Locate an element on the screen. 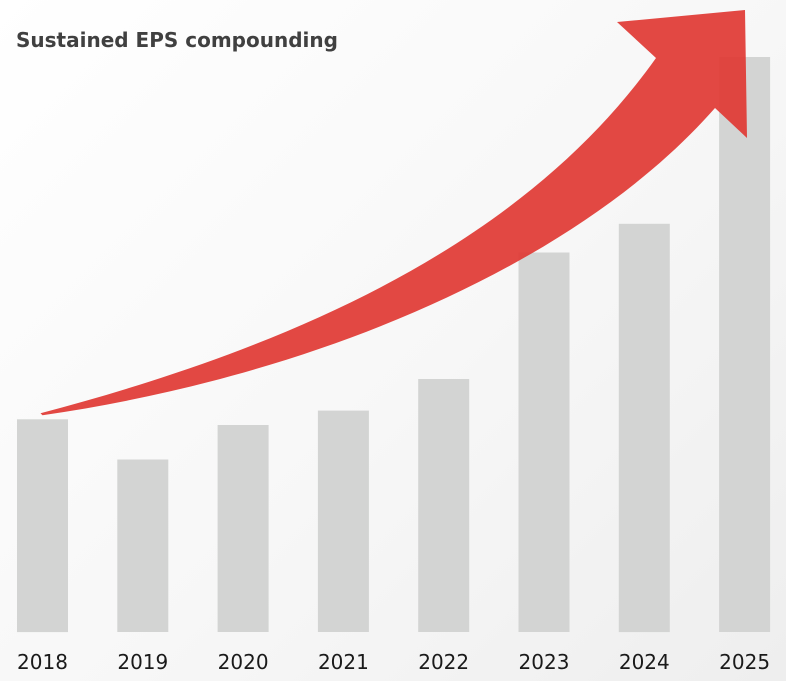 This screenshot has width=786, height=681. x-tick-label-2020: 2020 is located at coordinates (243, 662).